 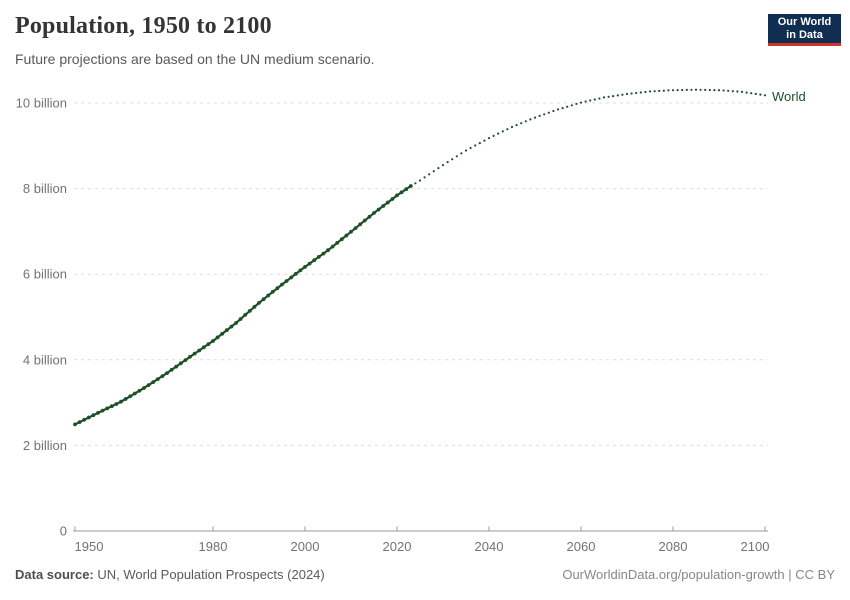 What do you see at coordinates (789, 96) in the screenshot?
I see `series-label-world: World` at bounding box center [789, 96].